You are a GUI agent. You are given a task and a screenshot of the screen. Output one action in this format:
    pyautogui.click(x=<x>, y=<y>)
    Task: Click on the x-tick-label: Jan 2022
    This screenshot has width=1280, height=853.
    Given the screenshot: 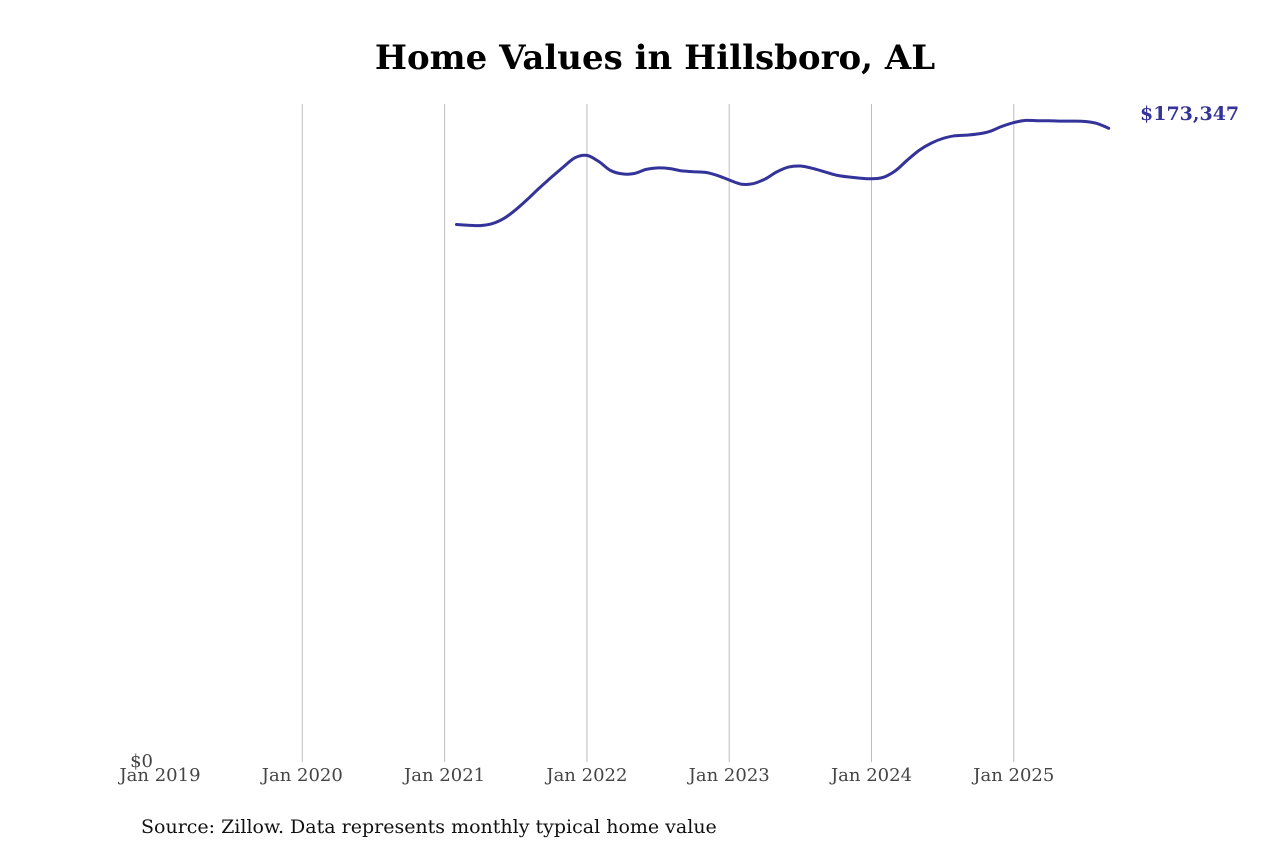 What is the action you would take?
    pyautogui.click(x=585, y=775)
    